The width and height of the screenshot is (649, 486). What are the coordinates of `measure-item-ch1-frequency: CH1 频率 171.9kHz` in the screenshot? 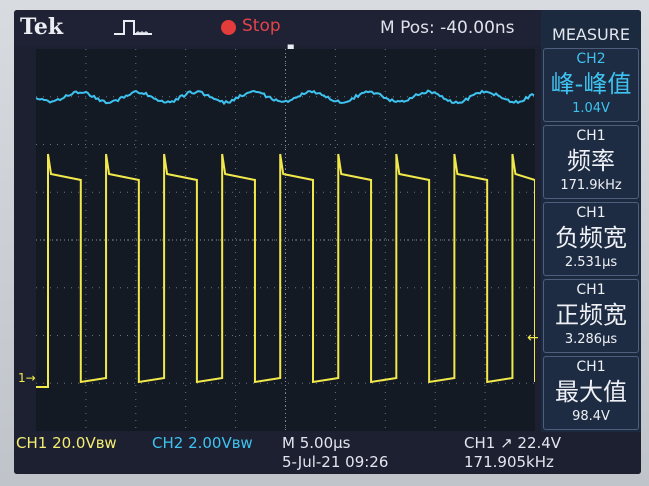 It's located at (591, 162).